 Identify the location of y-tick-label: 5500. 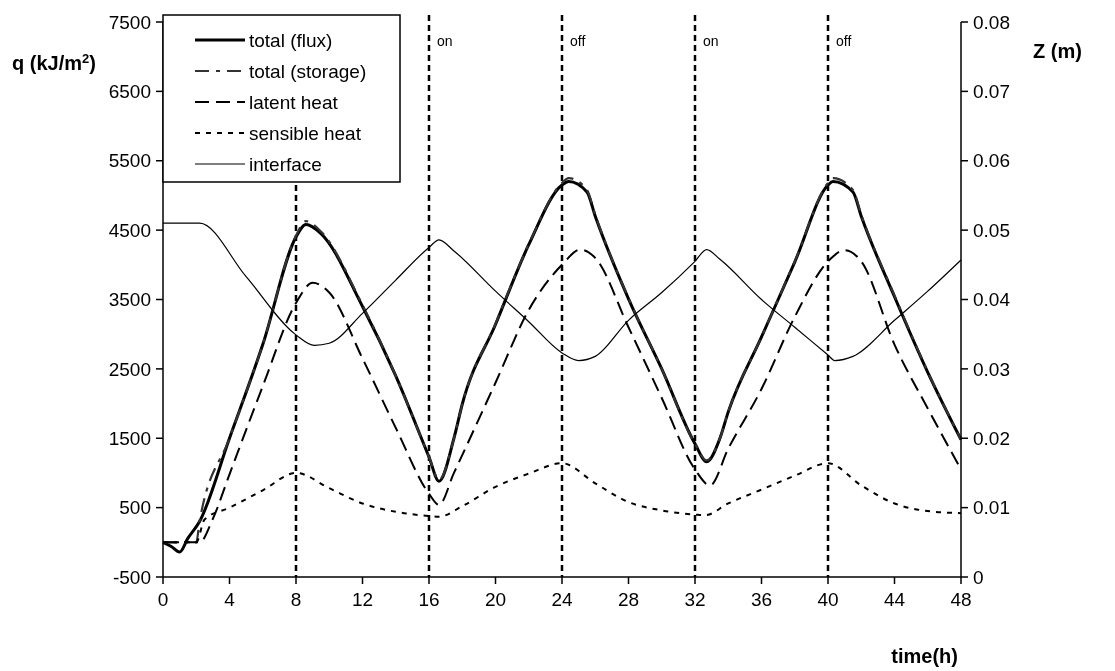
(129, 161).